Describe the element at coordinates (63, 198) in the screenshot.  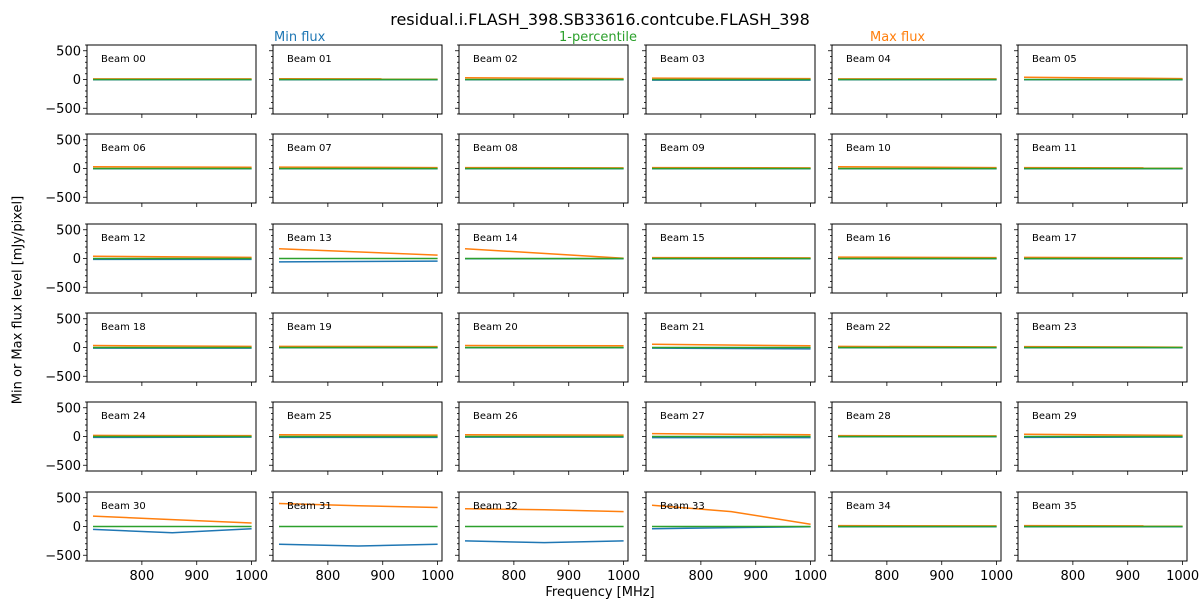
I see `panel-06-ytick-label-0: −500` at that location.